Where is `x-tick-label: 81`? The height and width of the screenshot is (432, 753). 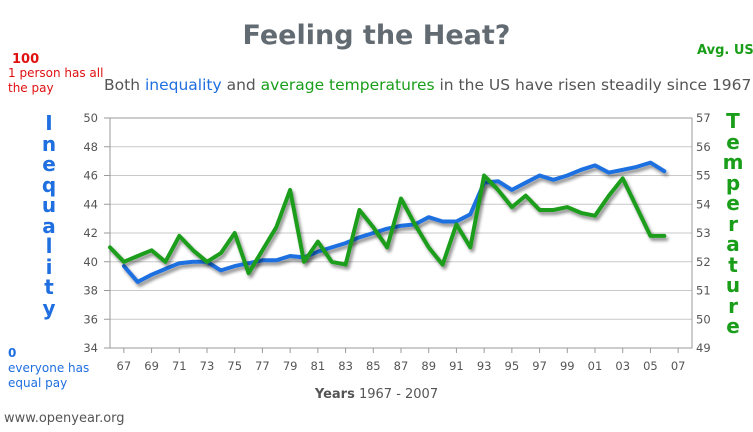
x-tick-label: 81 is located at coordinates (318, 366).